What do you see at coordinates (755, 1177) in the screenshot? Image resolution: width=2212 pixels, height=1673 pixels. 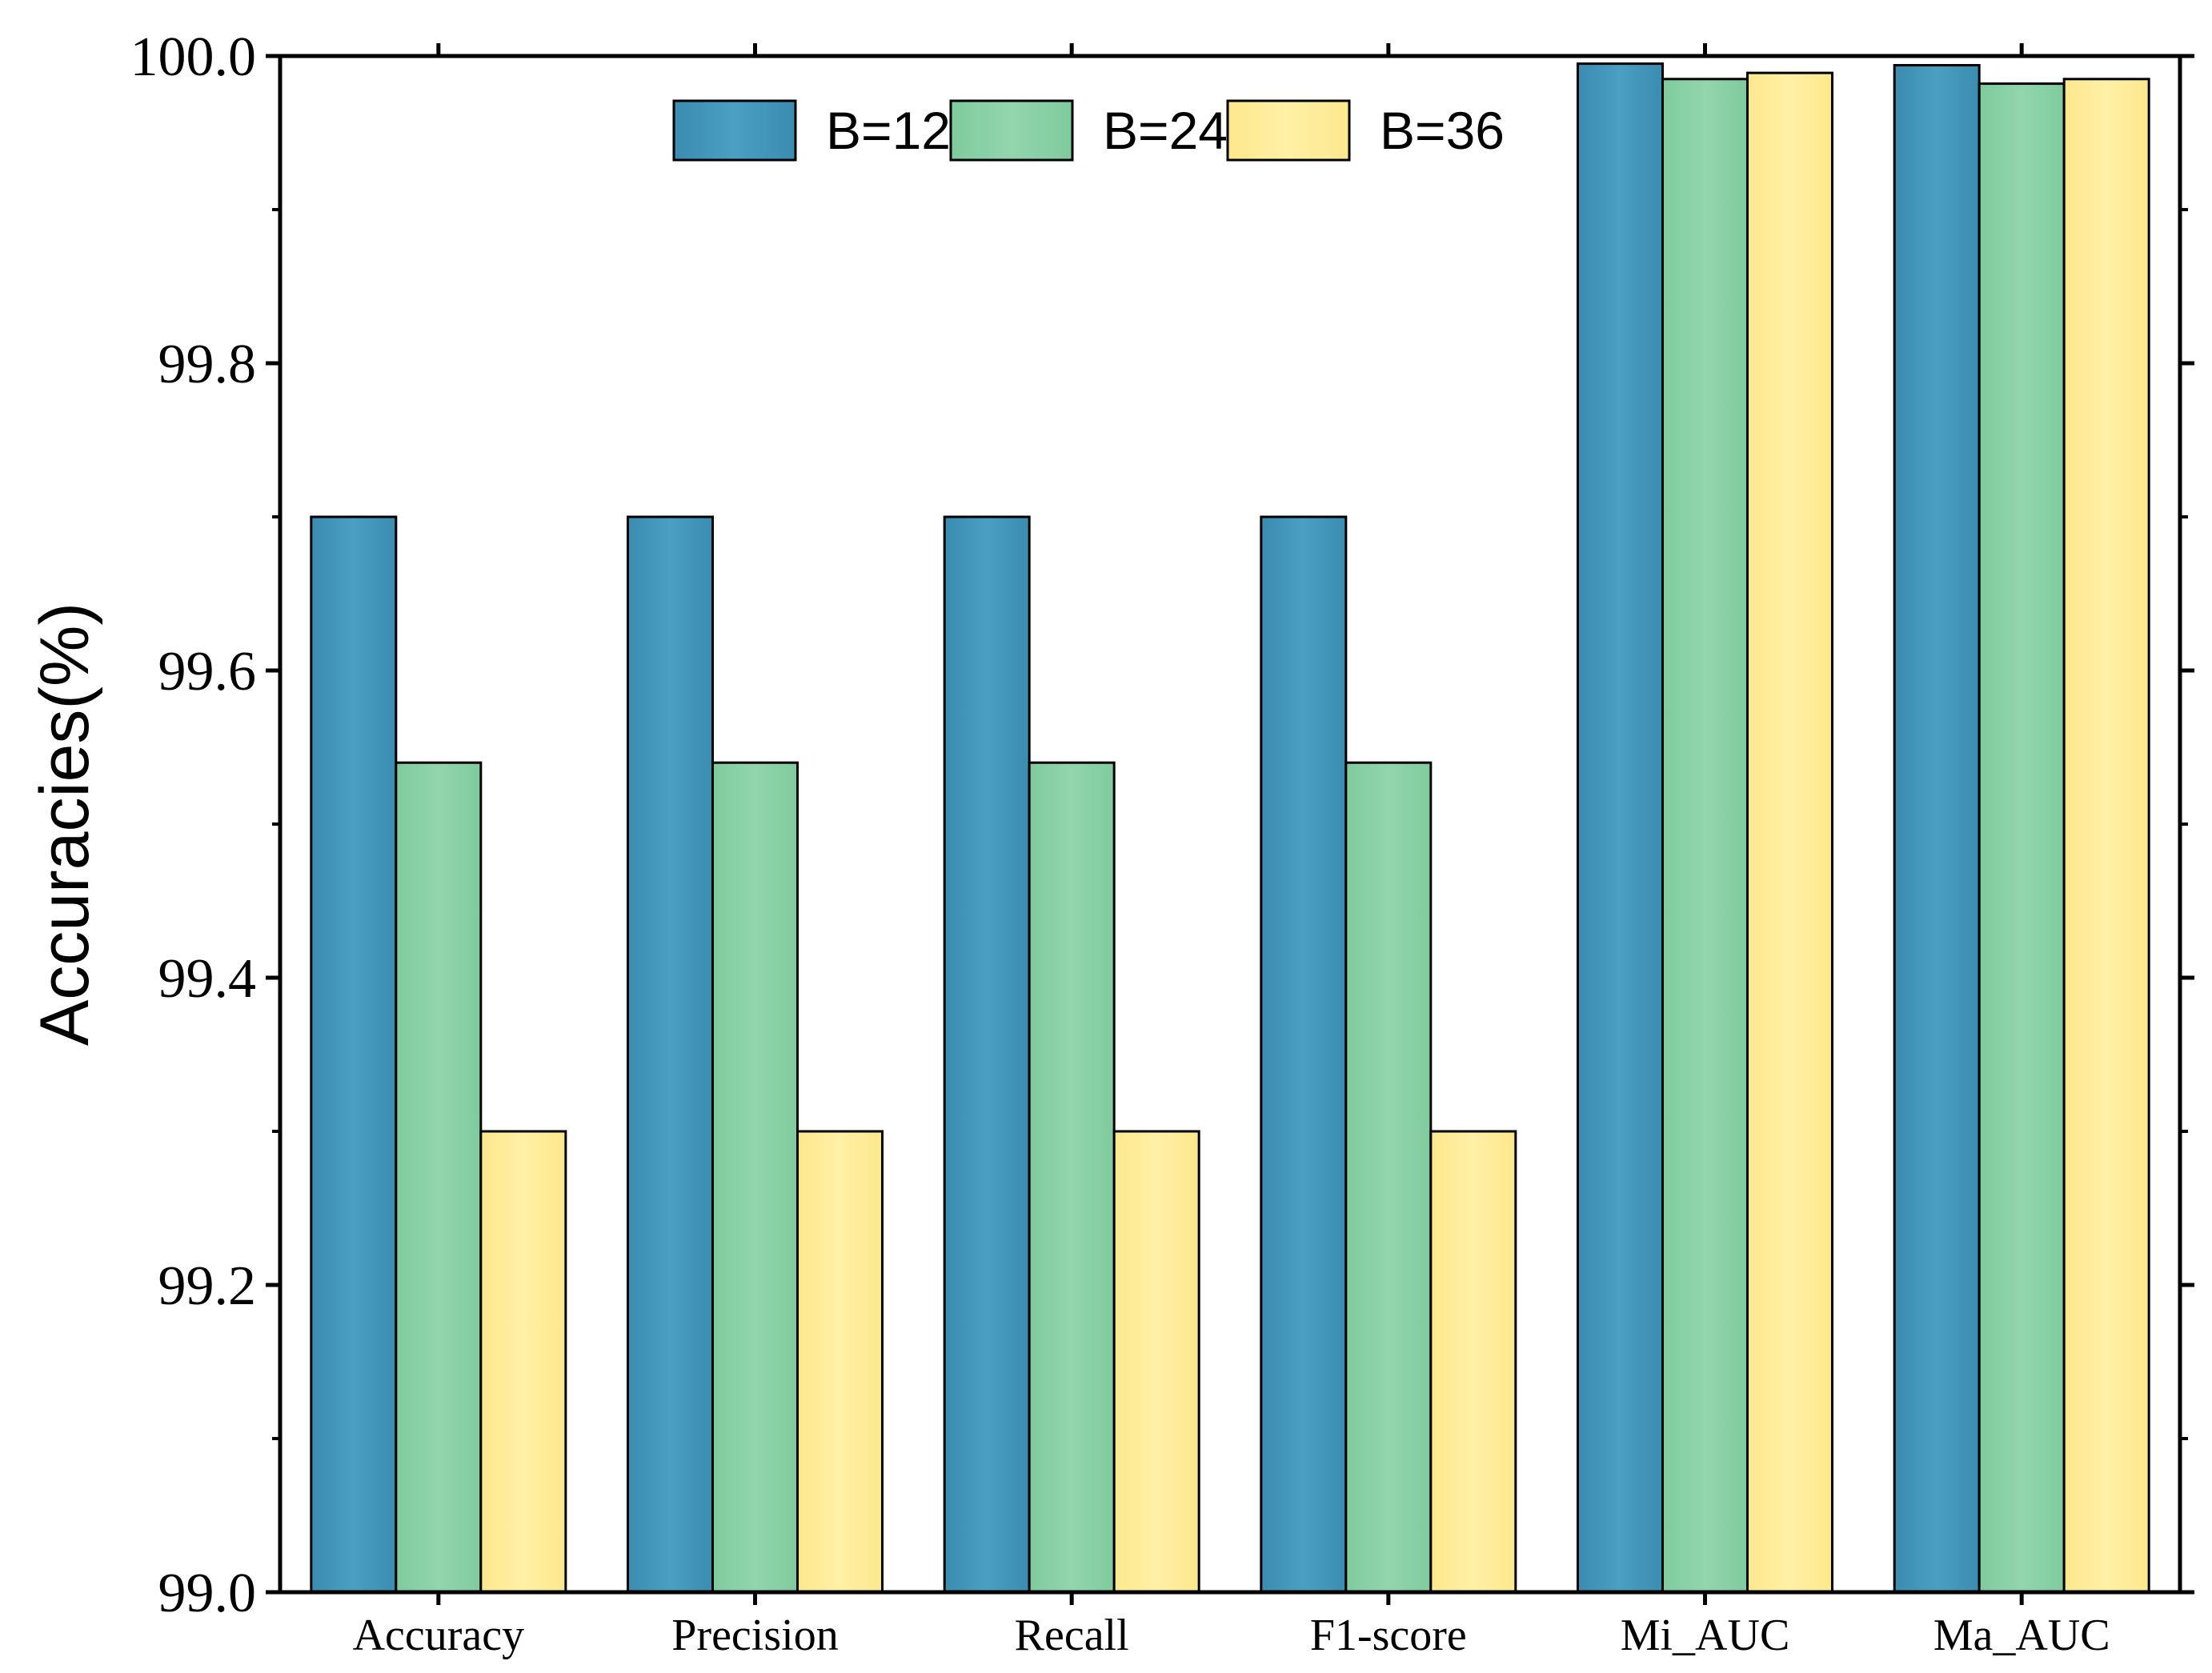 I see `bar-b24-precision` at bounding box center [755, 1177].